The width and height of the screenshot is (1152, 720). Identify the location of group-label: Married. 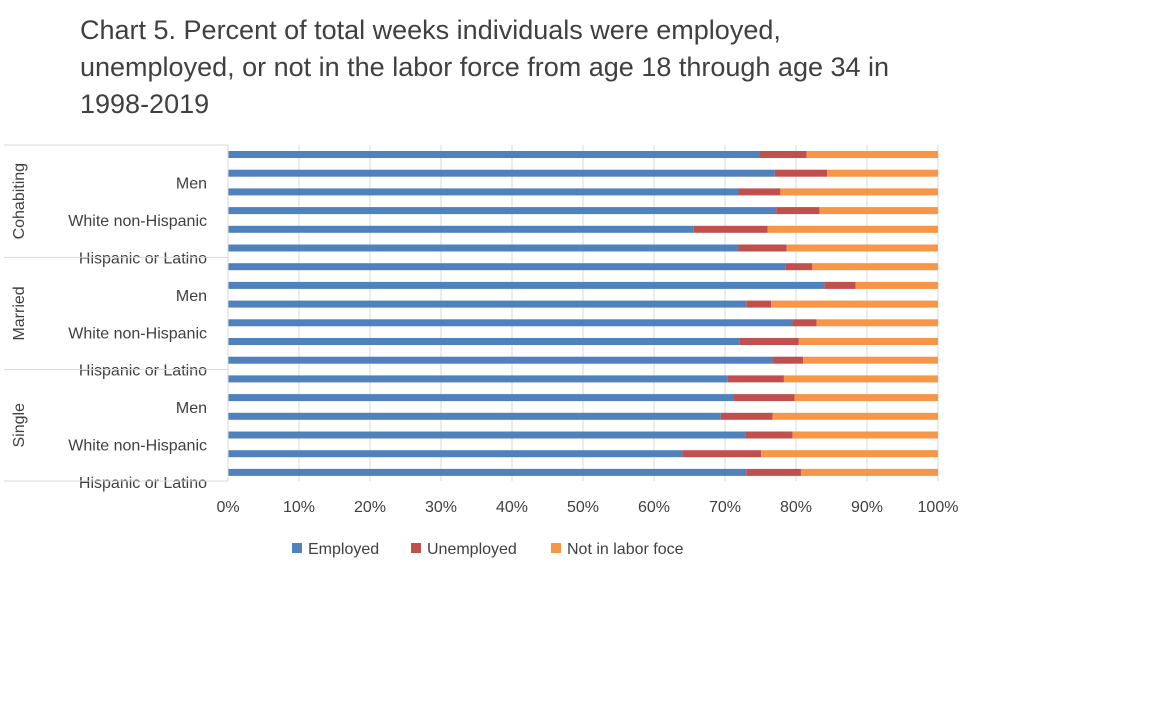
(19, 313).